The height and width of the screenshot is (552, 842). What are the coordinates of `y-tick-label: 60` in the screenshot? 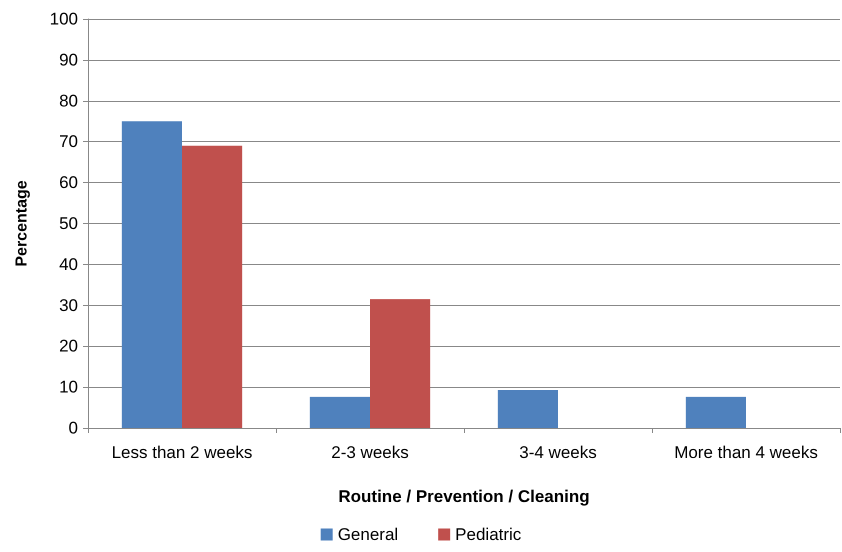 It's located at (68, 182).